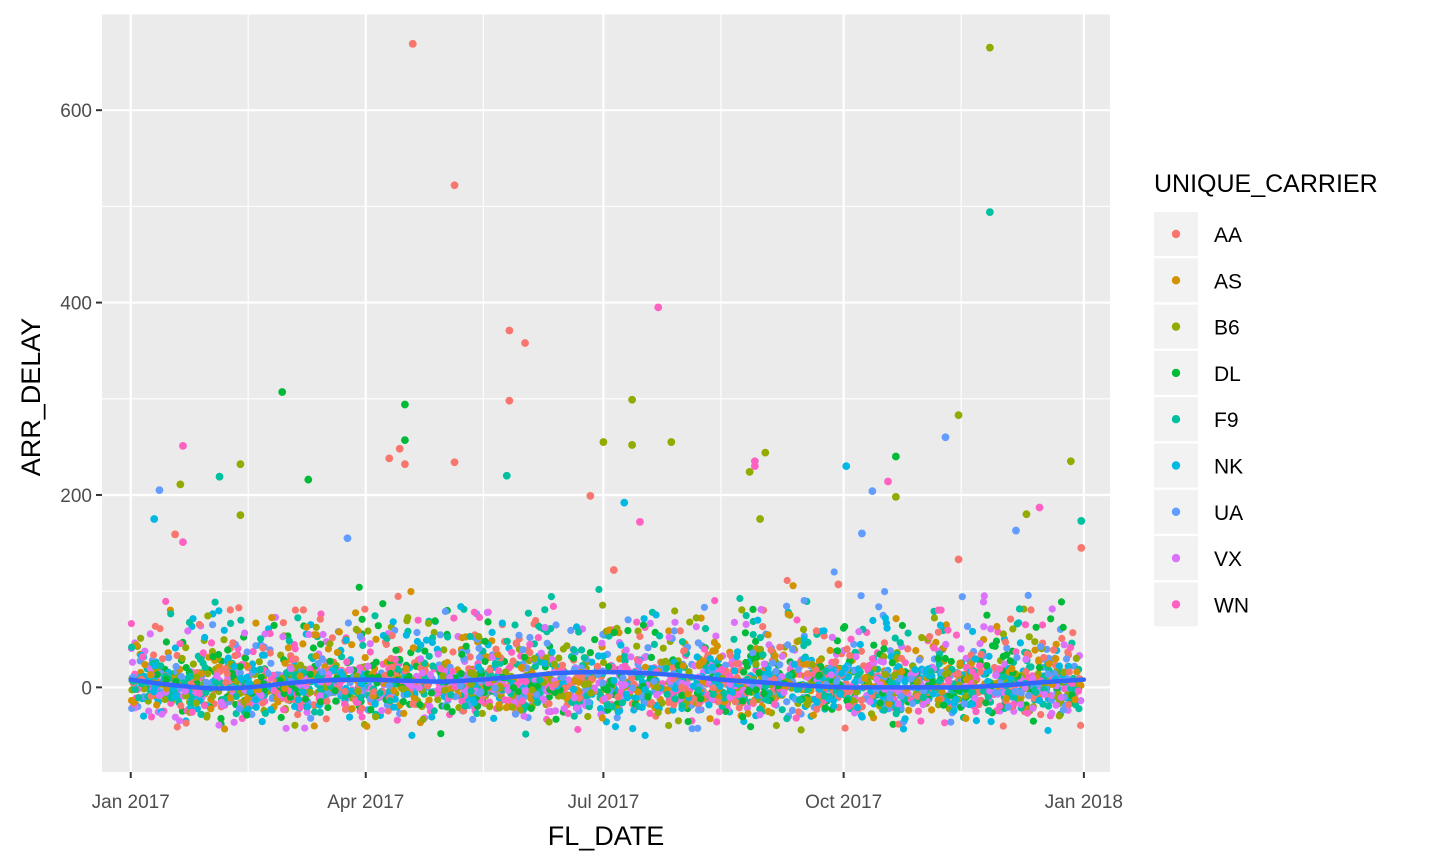 This screenshot has height=864, width=1440. Describe the element at coordinates (1228, 467) in the screenshot. I see `legend-label-nk: NK` at that location.